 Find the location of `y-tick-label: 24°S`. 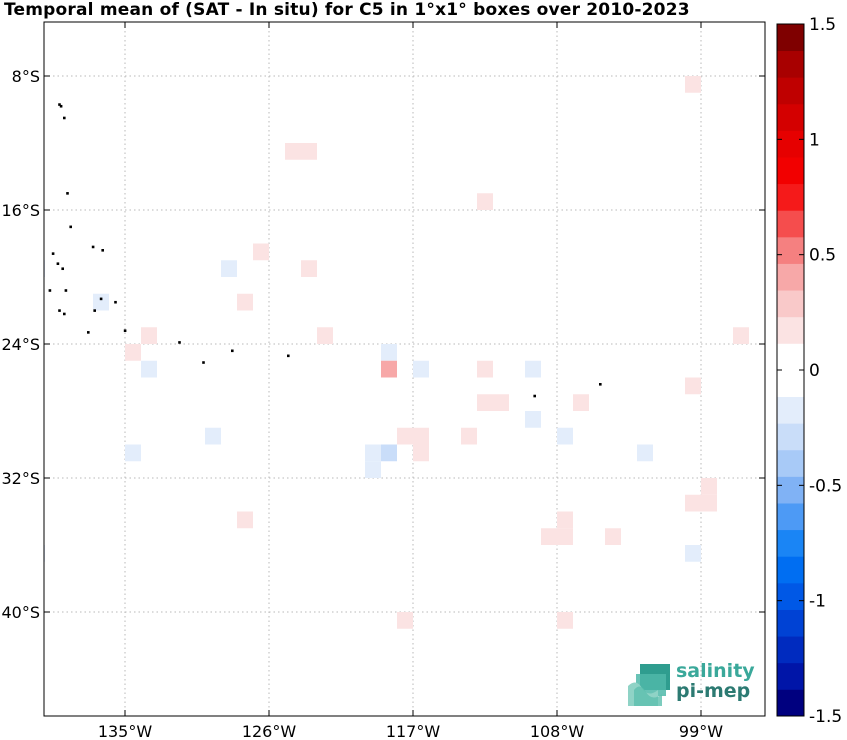

y-tick-label: 24°S is located at coordinates (20, 344).